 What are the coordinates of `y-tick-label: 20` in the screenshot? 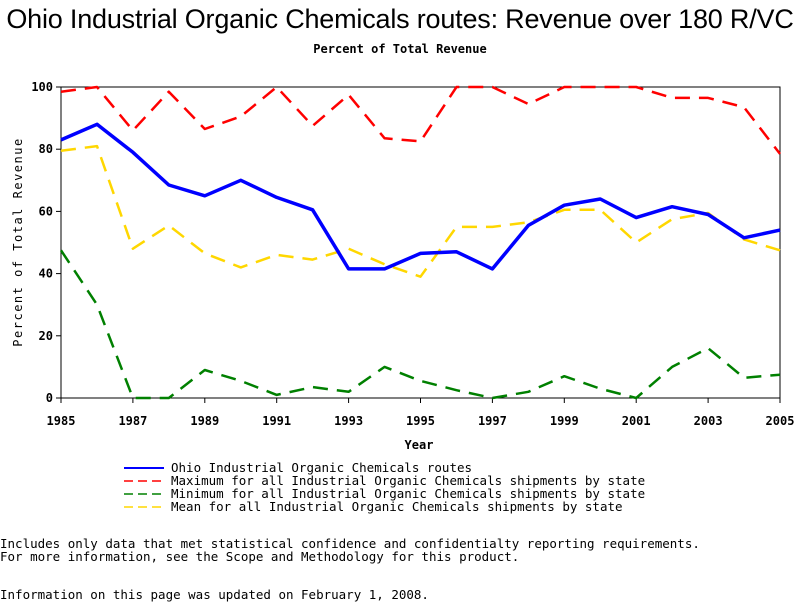 It's located at (46, 336).